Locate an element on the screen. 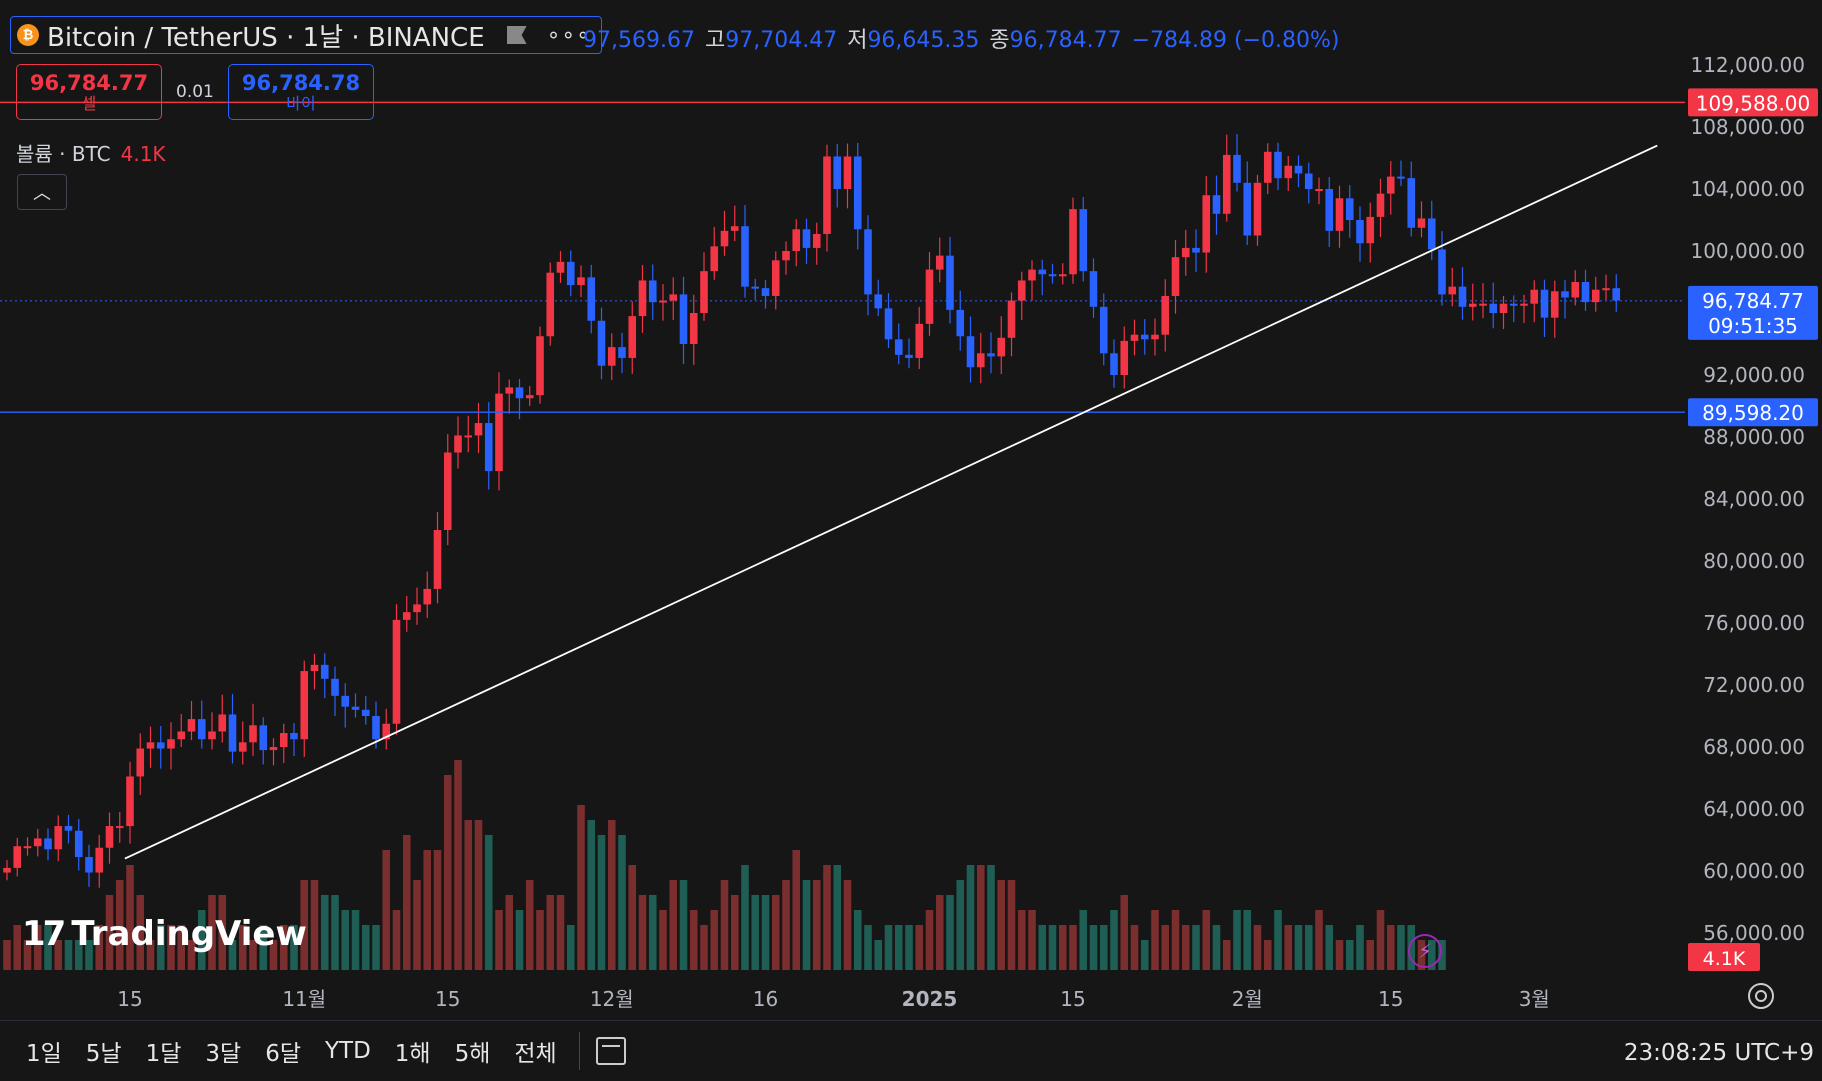 The image size is (1822, 1081). range-5d: 5날 is located at coordinates (103, 1054).